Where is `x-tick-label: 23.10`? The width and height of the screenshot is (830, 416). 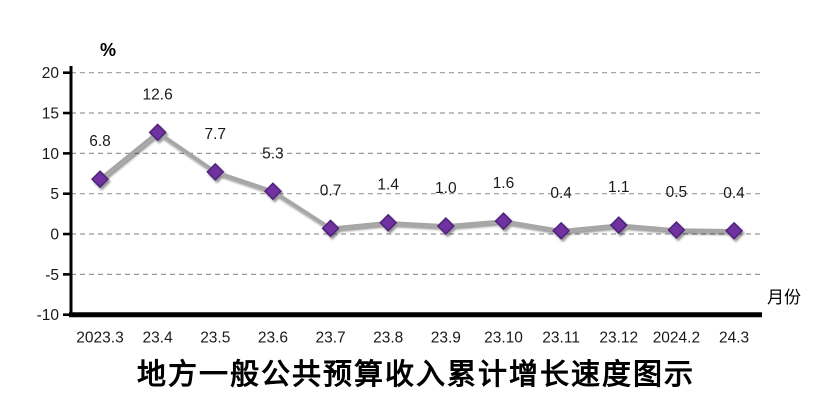 x-tick-label: 23.10 is located at coordinates (503, 338).